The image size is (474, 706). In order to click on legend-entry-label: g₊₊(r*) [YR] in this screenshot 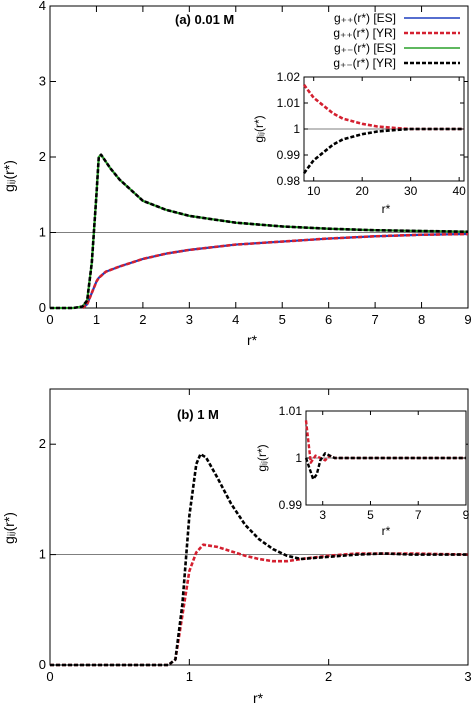, I will do `click(364, 33)`.